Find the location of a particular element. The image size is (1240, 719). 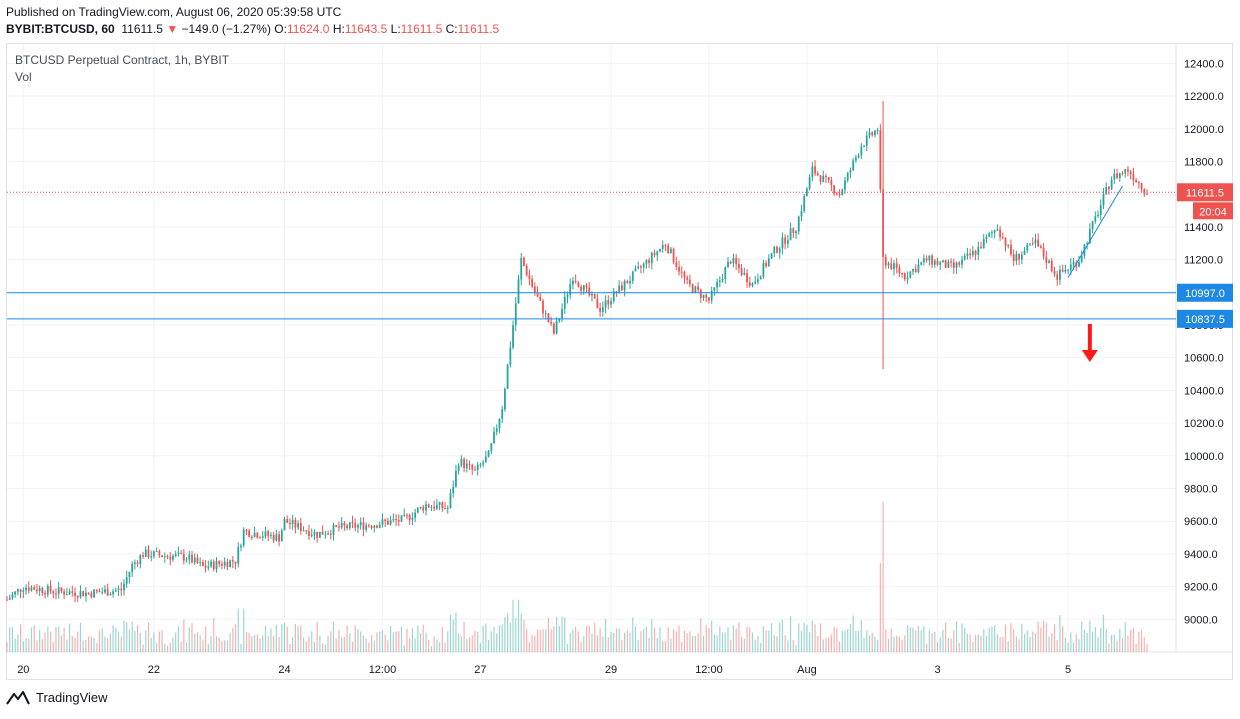

price-label-text: 10837.5 is located at coordinates (1205, 320).